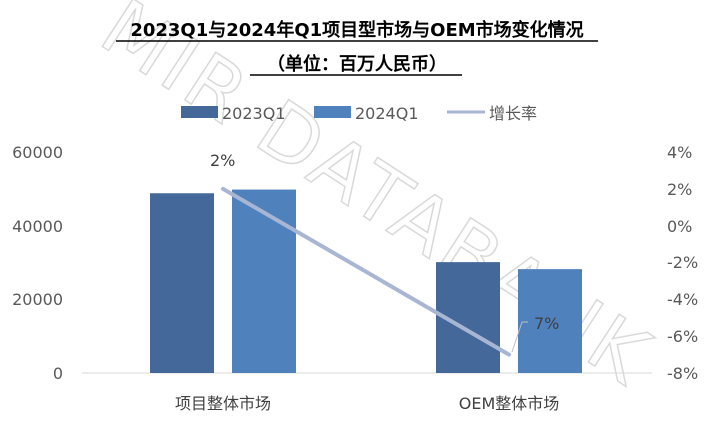  I want to click on y2-tick-label: 0%, so click(679, 226).